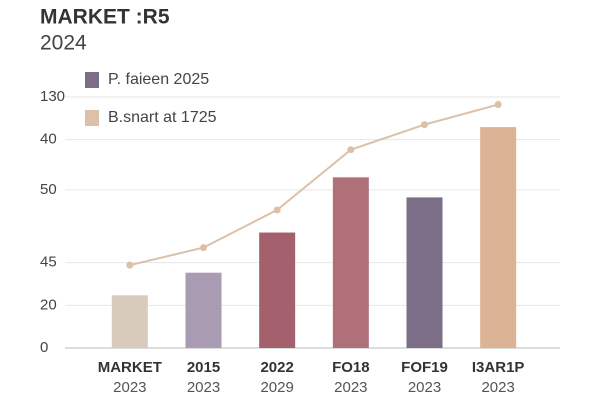 This screenshot has width=600, height=400. I want to click on x-tick-label: FO18, so click(351, 367).